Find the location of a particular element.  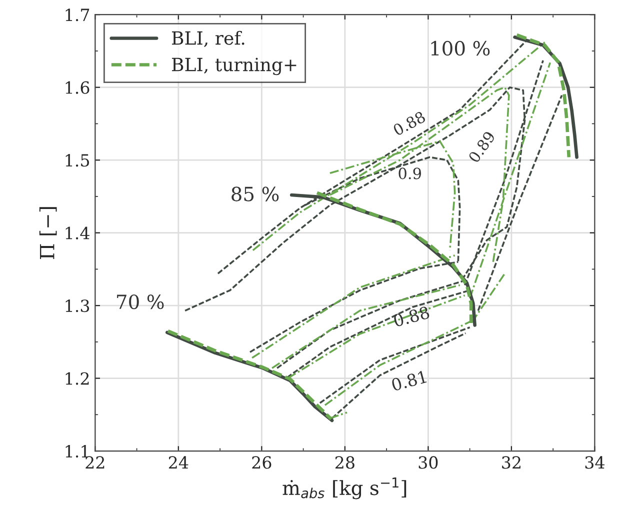

annotation: 0.81 is located at coordinates (408, 381).